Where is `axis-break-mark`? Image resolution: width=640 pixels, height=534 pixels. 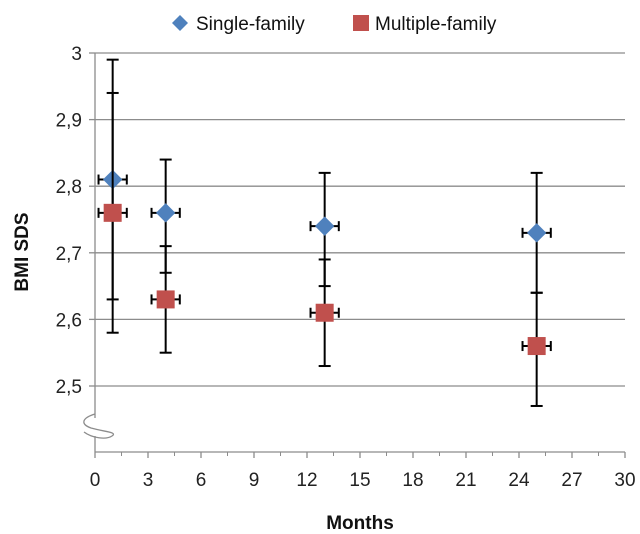 axis-break-mark is located at coordinates (99, 426).